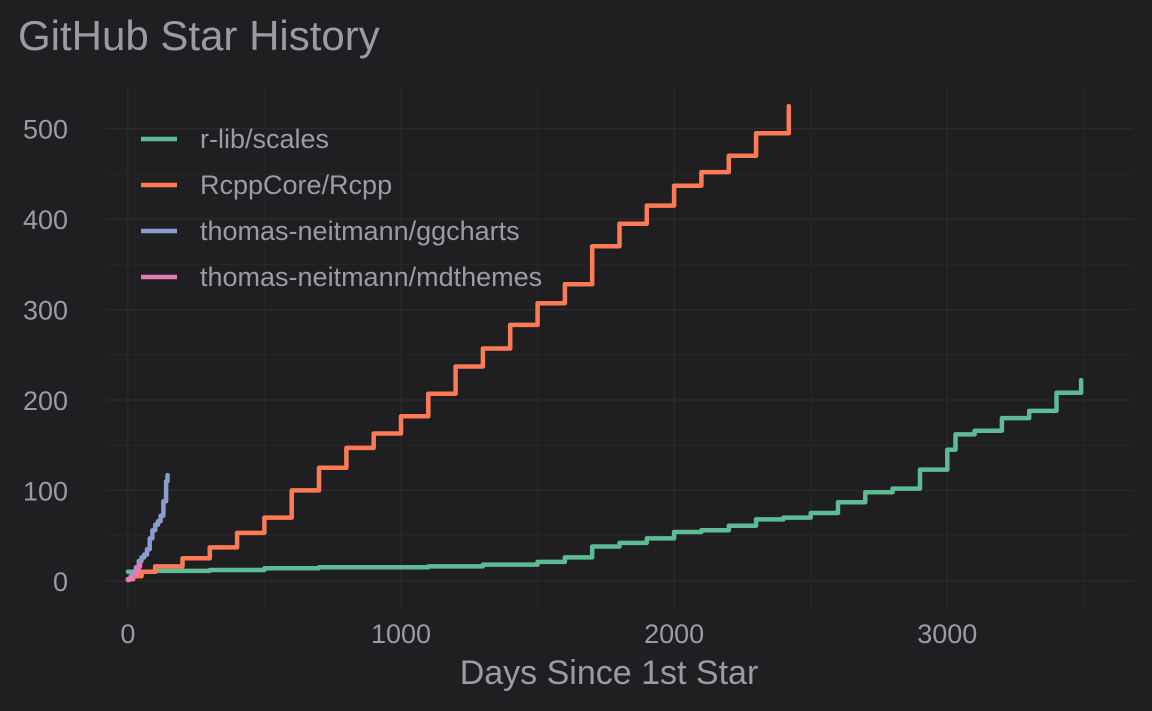 This screenshot has height=711, width=1152. What do you see at coordinates (264, 139) in the screenshot?
I see `legend-label: r-lib/scales` at bounding box center [264, 139].